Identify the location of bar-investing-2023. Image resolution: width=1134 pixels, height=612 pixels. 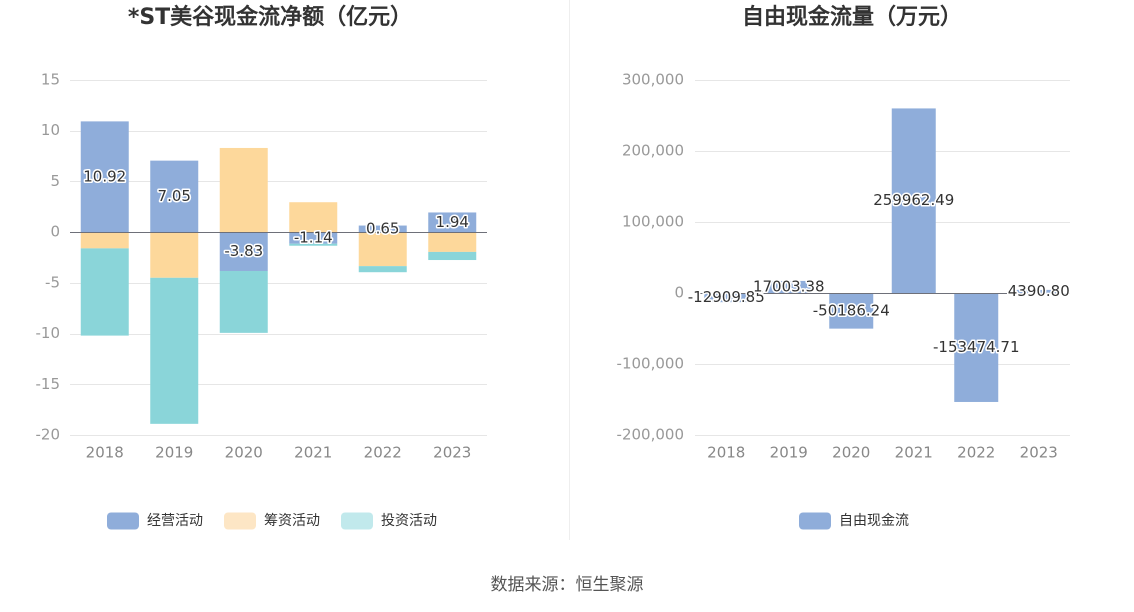
(452, 256).